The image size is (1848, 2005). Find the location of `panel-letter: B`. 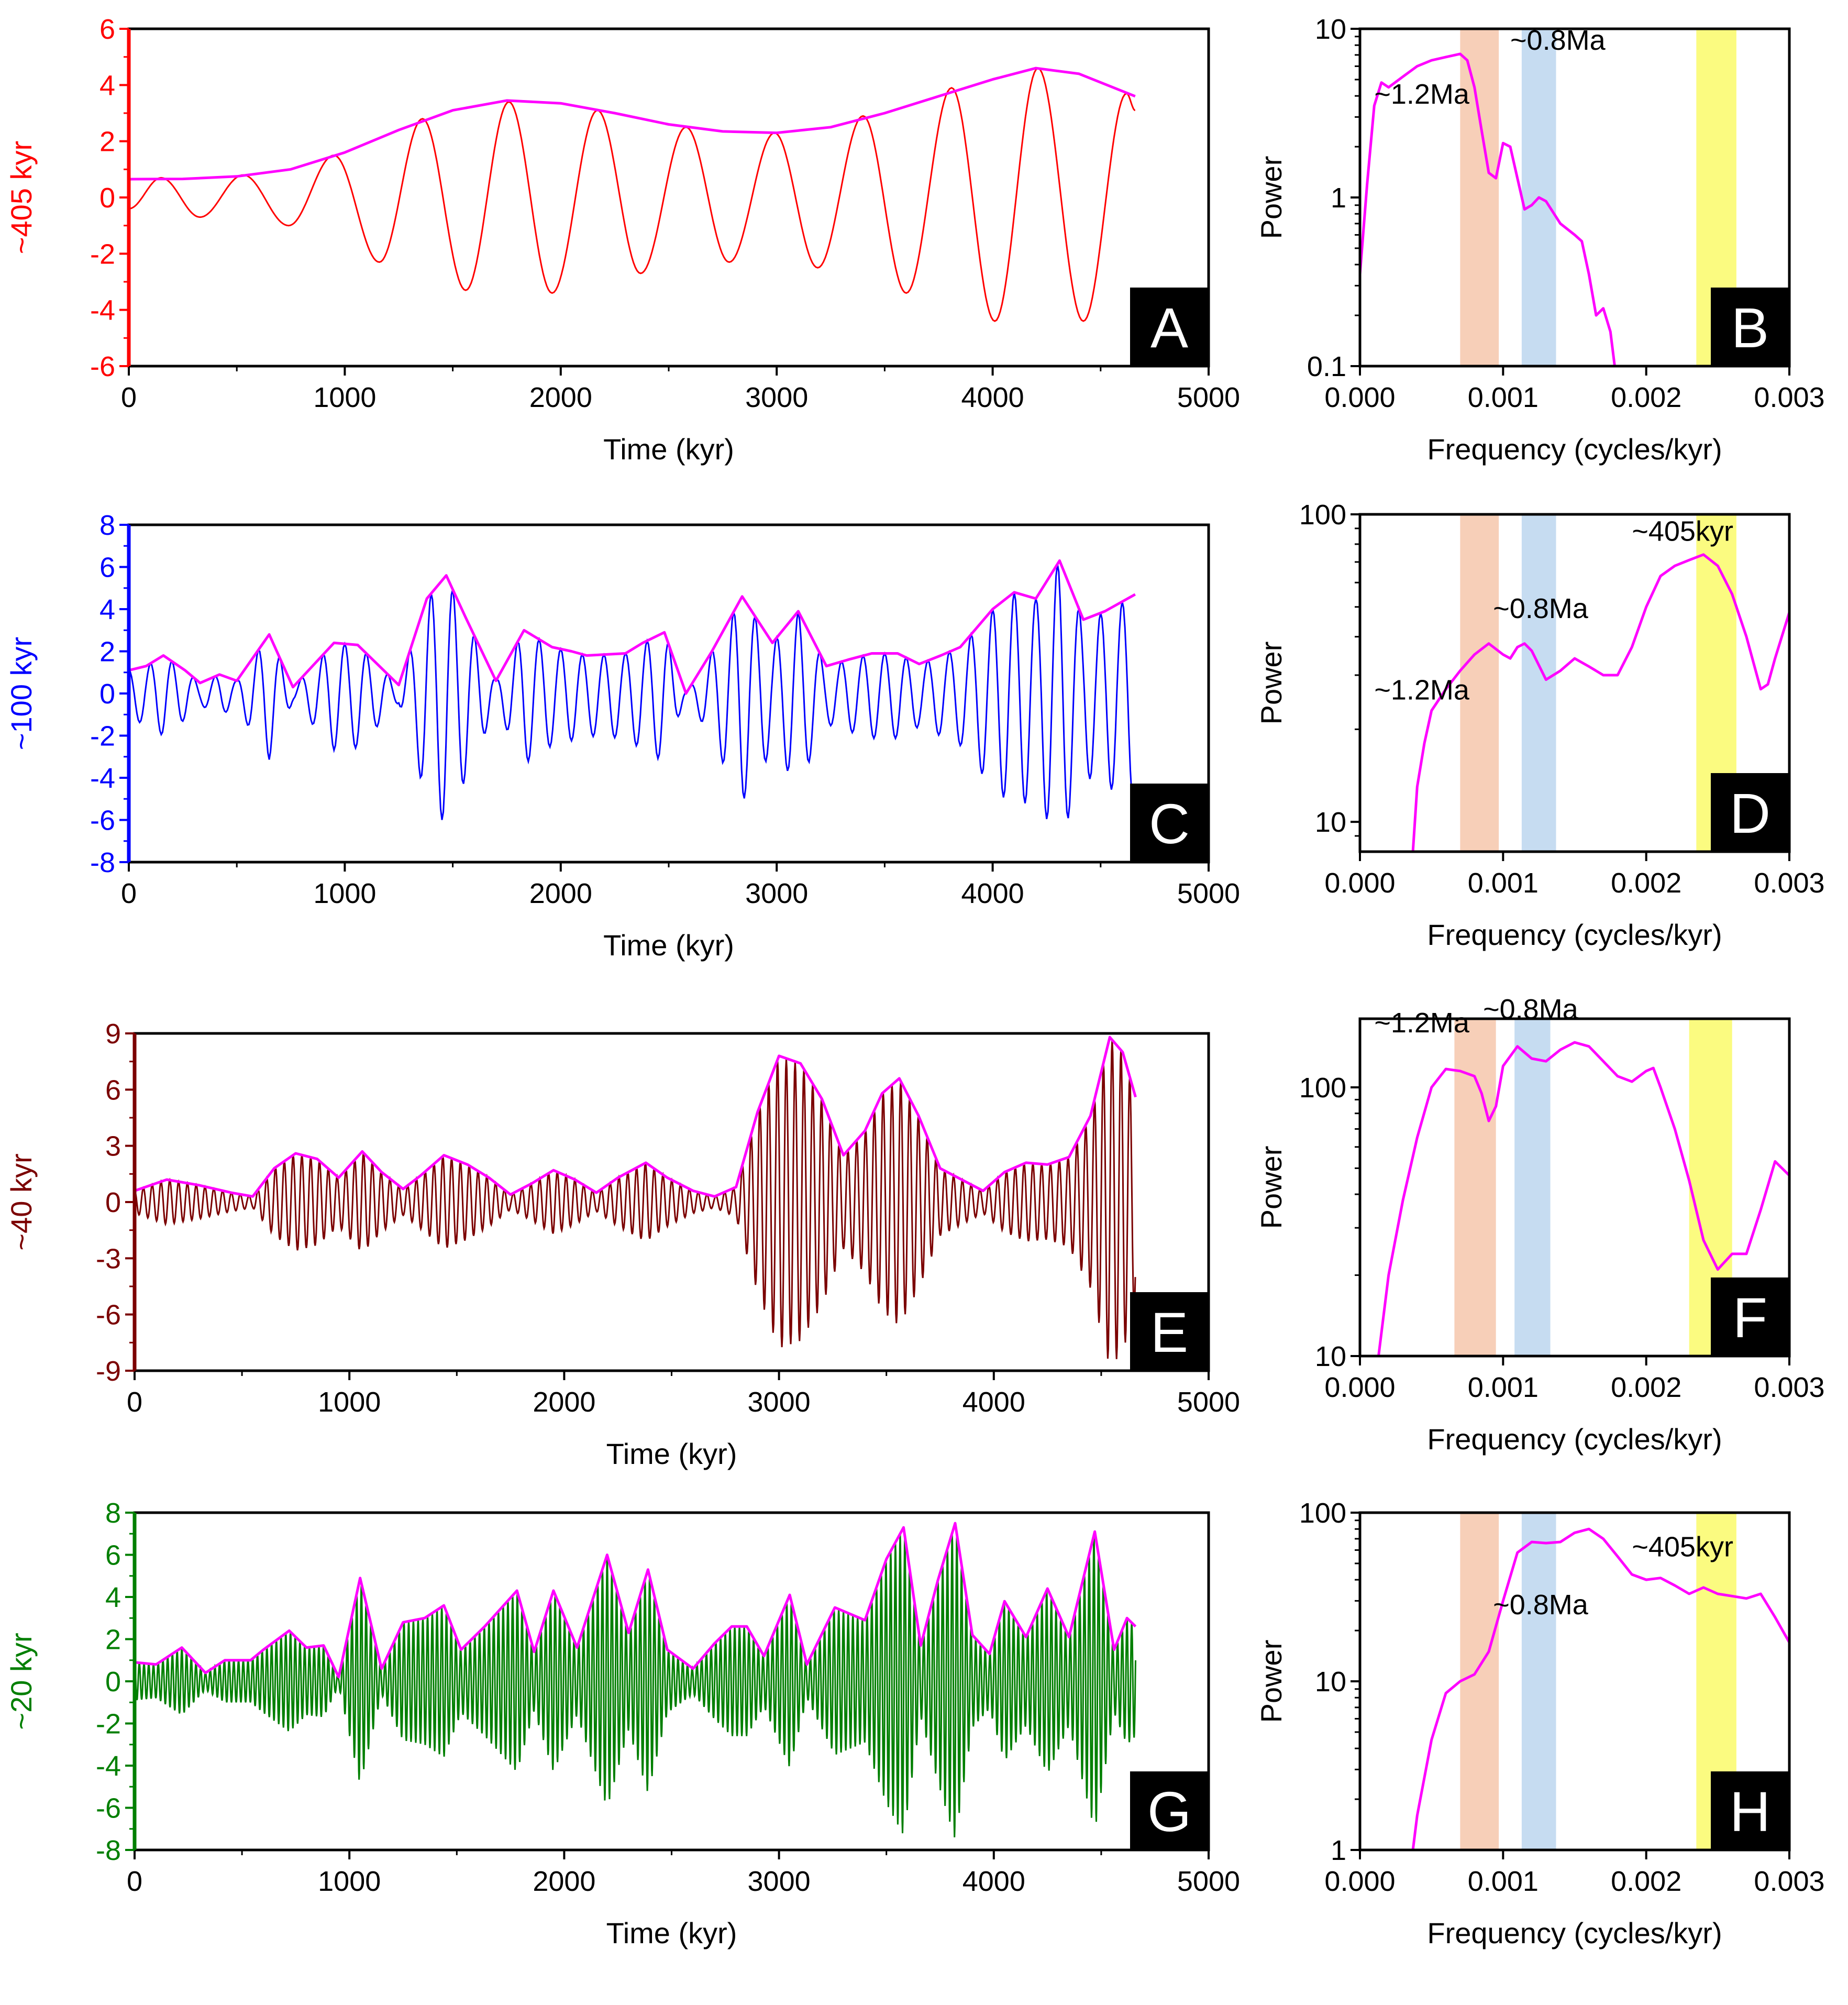

panel-letter: B is located at coordinates (1750, 327).